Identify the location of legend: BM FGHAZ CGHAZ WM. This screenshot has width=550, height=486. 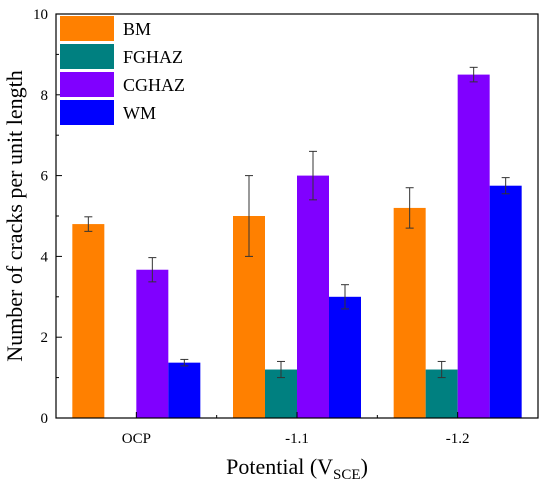
(122, 70).